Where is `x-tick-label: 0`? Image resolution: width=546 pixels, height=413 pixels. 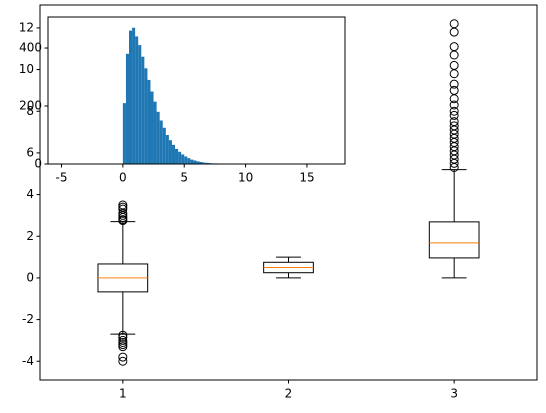 x-tick-label: 0 is located at coordinates (123, 178).